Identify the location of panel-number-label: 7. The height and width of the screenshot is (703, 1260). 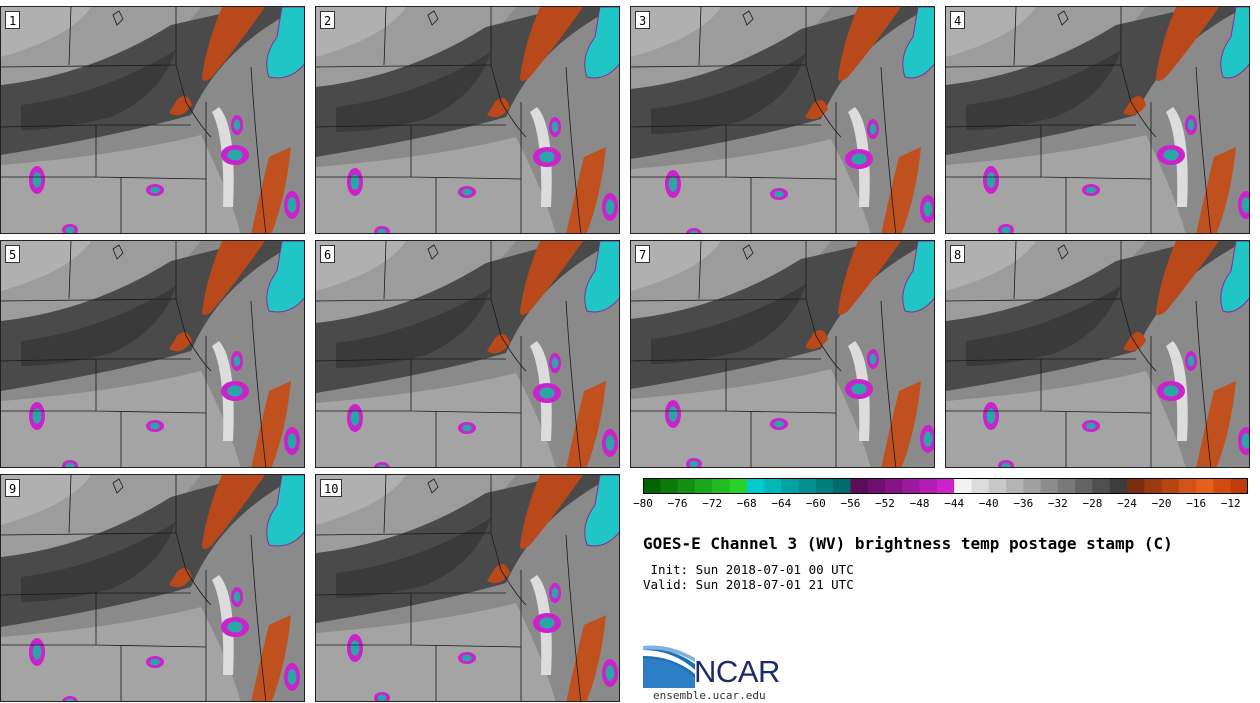
(643, 254).